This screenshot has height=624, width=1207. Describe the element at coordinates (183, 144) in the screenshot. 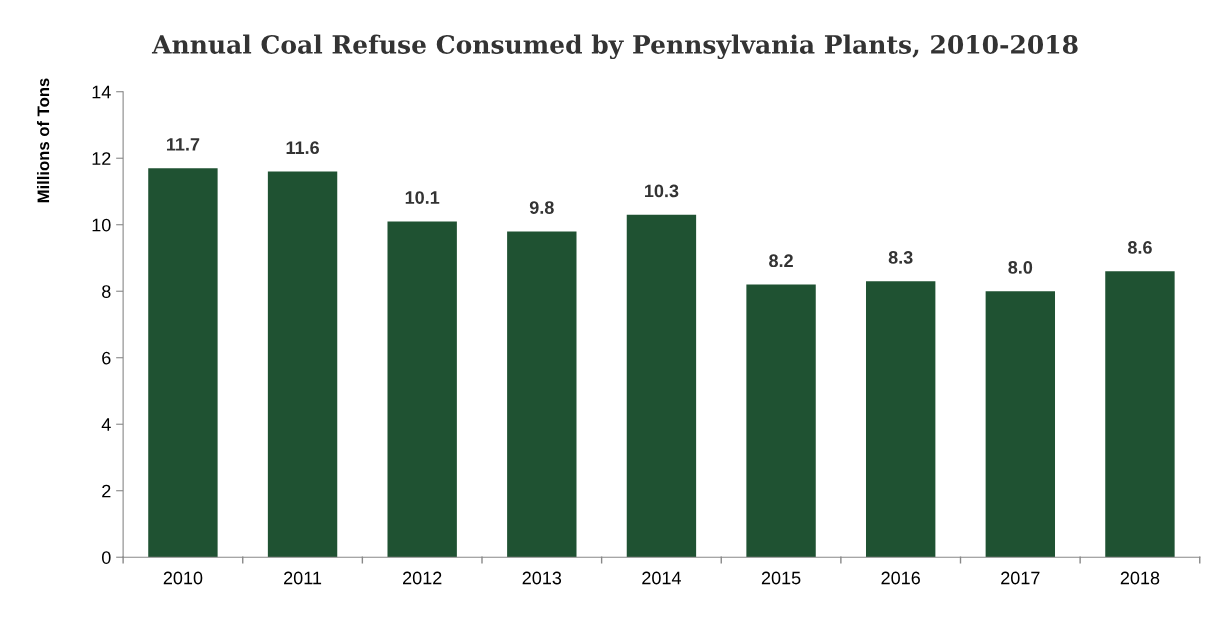

I see `data-label: 11.7` at that location.